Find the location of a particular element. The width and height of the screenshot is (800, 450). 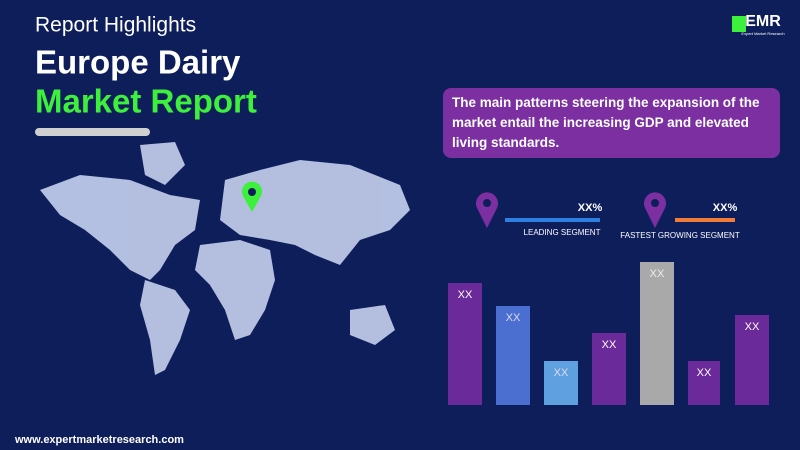

bars: XX XX XX XX XX XX XX is located at coordinates (608, 333).